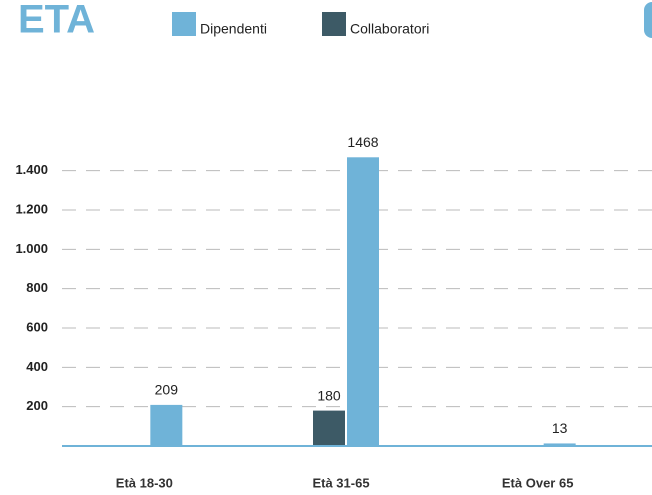 This screenshot has width=652, height=495. Describe the element at coordinates (538, 482) in the screenshot. I see `x-tick-label: Età Over 65` at that location.